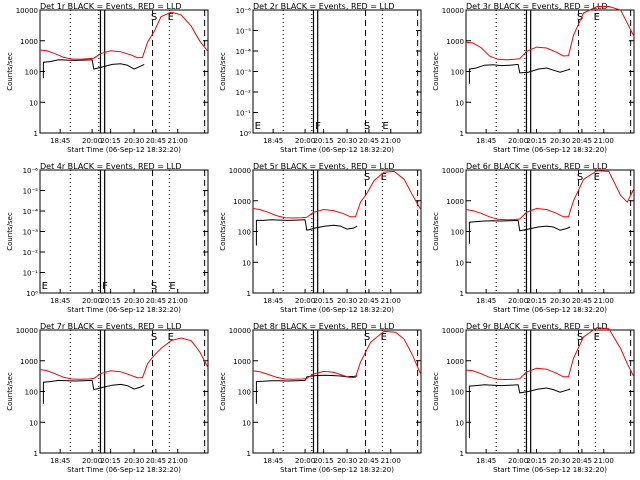  I want to click on y-tick-label: 10⁻³, so click(244, 73).